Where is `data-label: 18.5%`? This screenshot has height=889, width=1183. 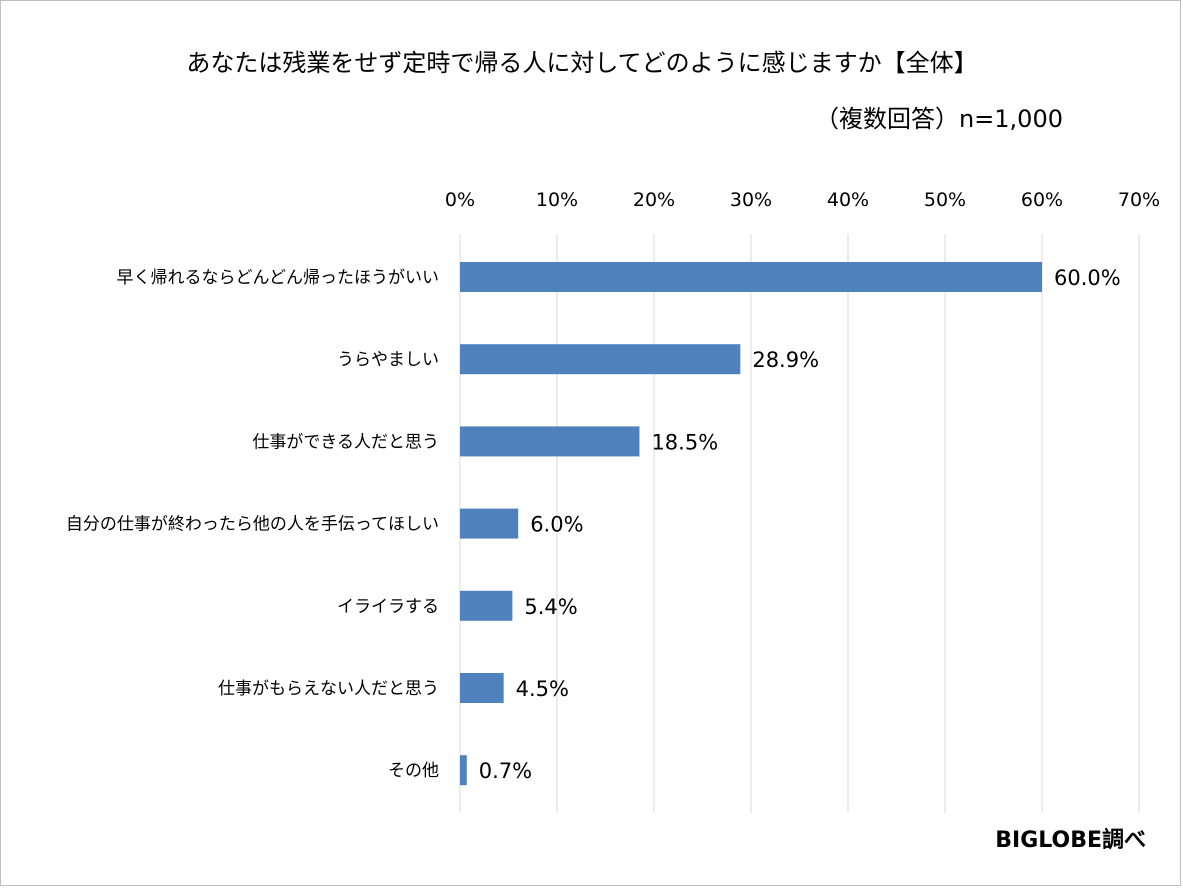 data-label: 18.5% is located at coordinates (684, 442).